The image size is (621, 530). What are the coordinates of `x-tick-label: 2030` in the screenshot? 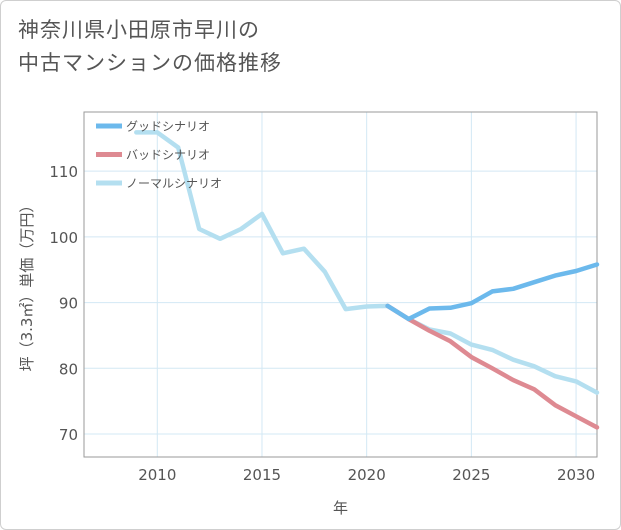 It's located at (576, 475).